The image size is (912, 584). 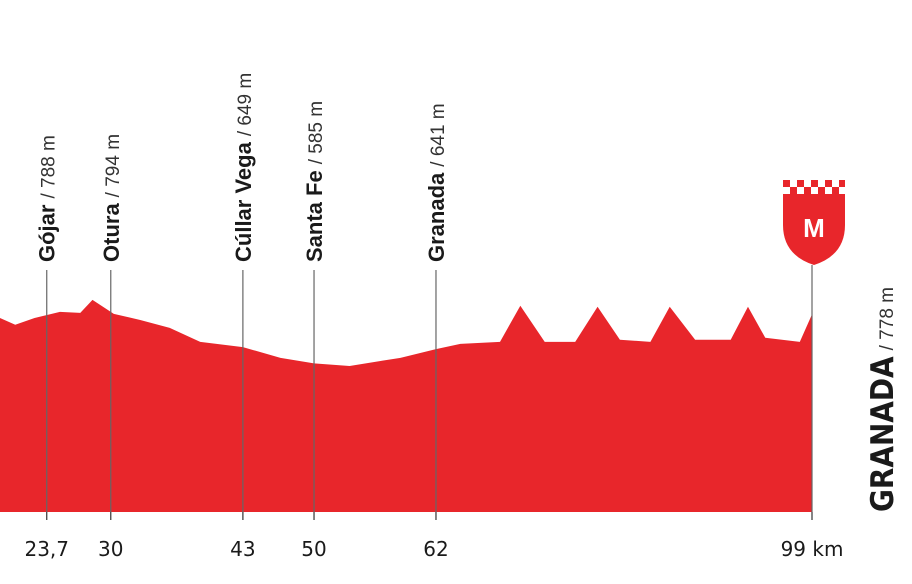 What do you see at coordinates (46, 549) in the screenshot?
I see `x-tick-label: 23,7` at bounding box center [46, 549].